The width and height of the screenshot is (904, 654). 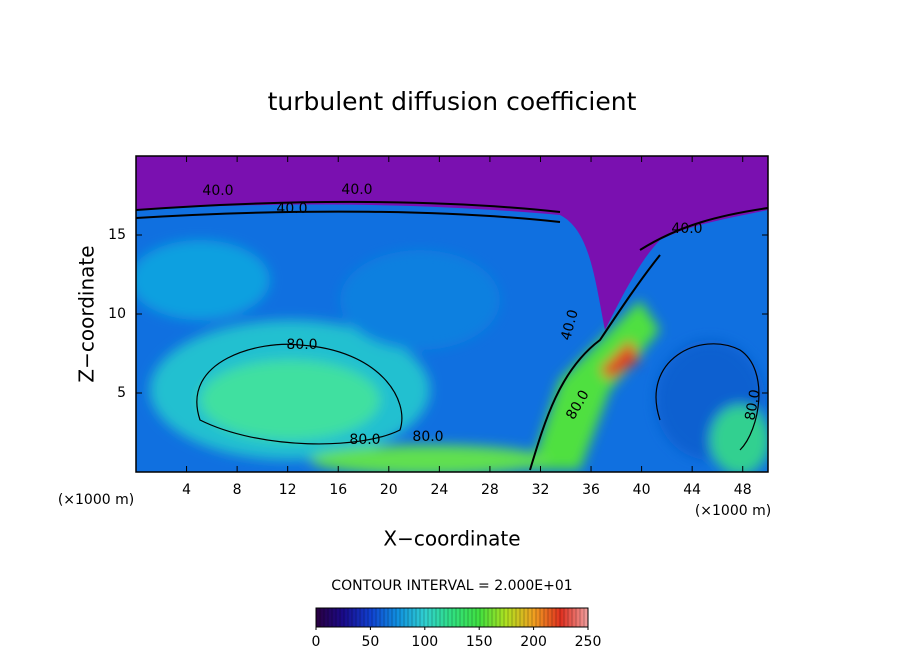 I want to click on x-tick-label: 24, so click(x=439, y=490).